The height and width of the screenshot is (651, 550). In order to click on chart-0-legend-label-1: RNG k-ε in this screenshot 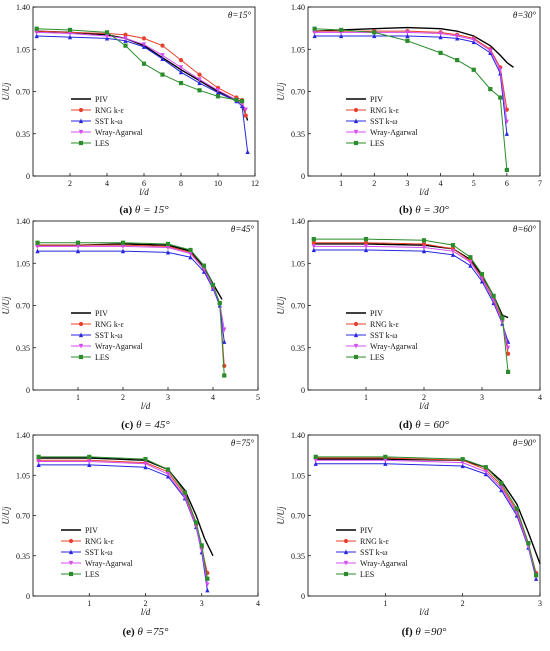, I will do `click(110, 110)`.